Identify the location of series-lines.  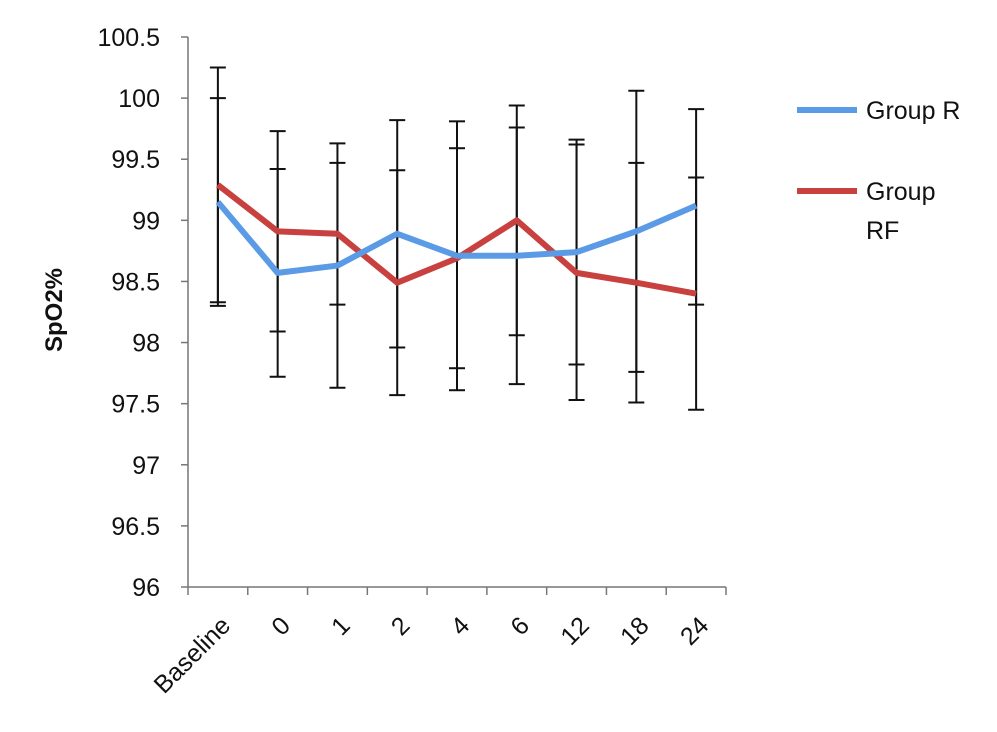
(456, 239).